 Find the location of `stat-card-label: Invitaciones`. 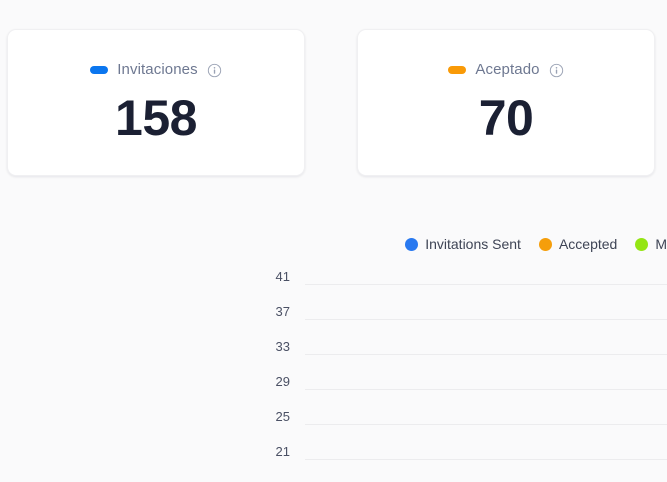

stat-card-label: Invitaciones is located at coordinates (157, 69).